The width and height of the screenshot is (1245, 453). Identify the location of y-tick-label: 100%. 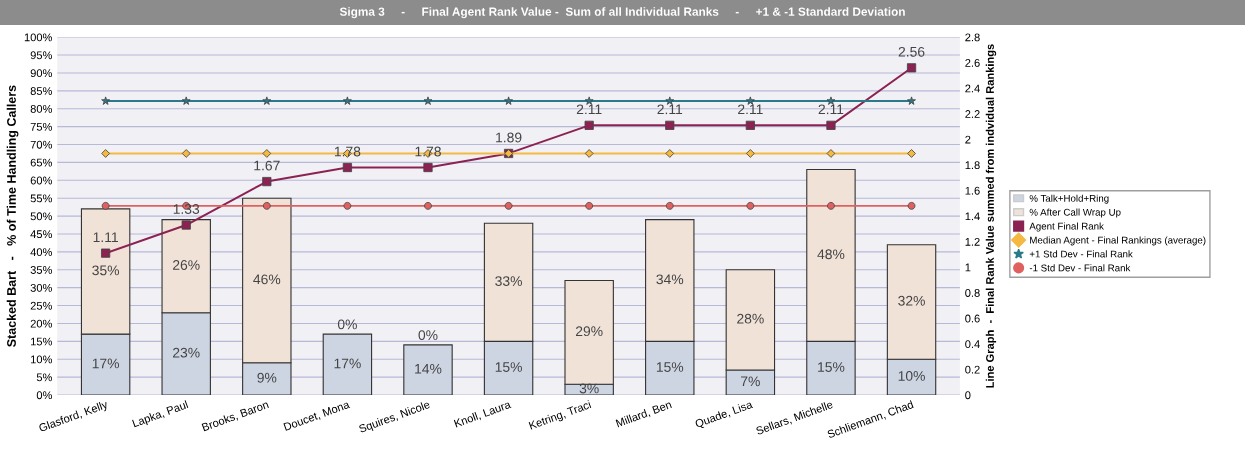
(38, 37).